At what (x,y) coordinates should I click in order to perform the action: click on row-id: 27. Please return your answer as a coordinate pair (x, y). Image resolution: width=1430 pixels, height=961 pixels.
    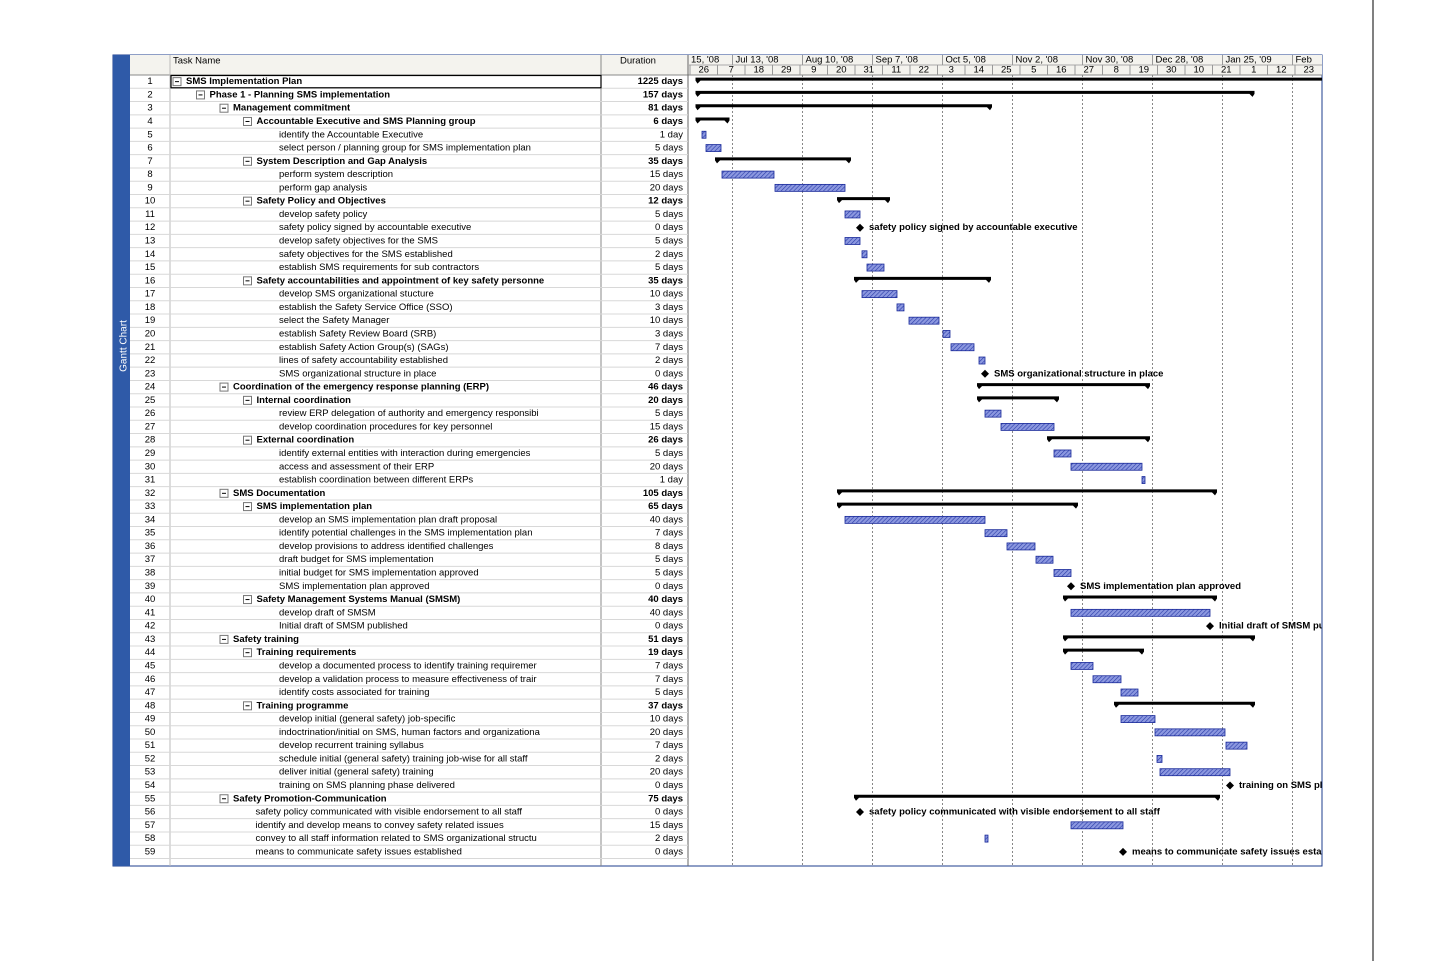
    Looking at the image, I should click on (150, 426).